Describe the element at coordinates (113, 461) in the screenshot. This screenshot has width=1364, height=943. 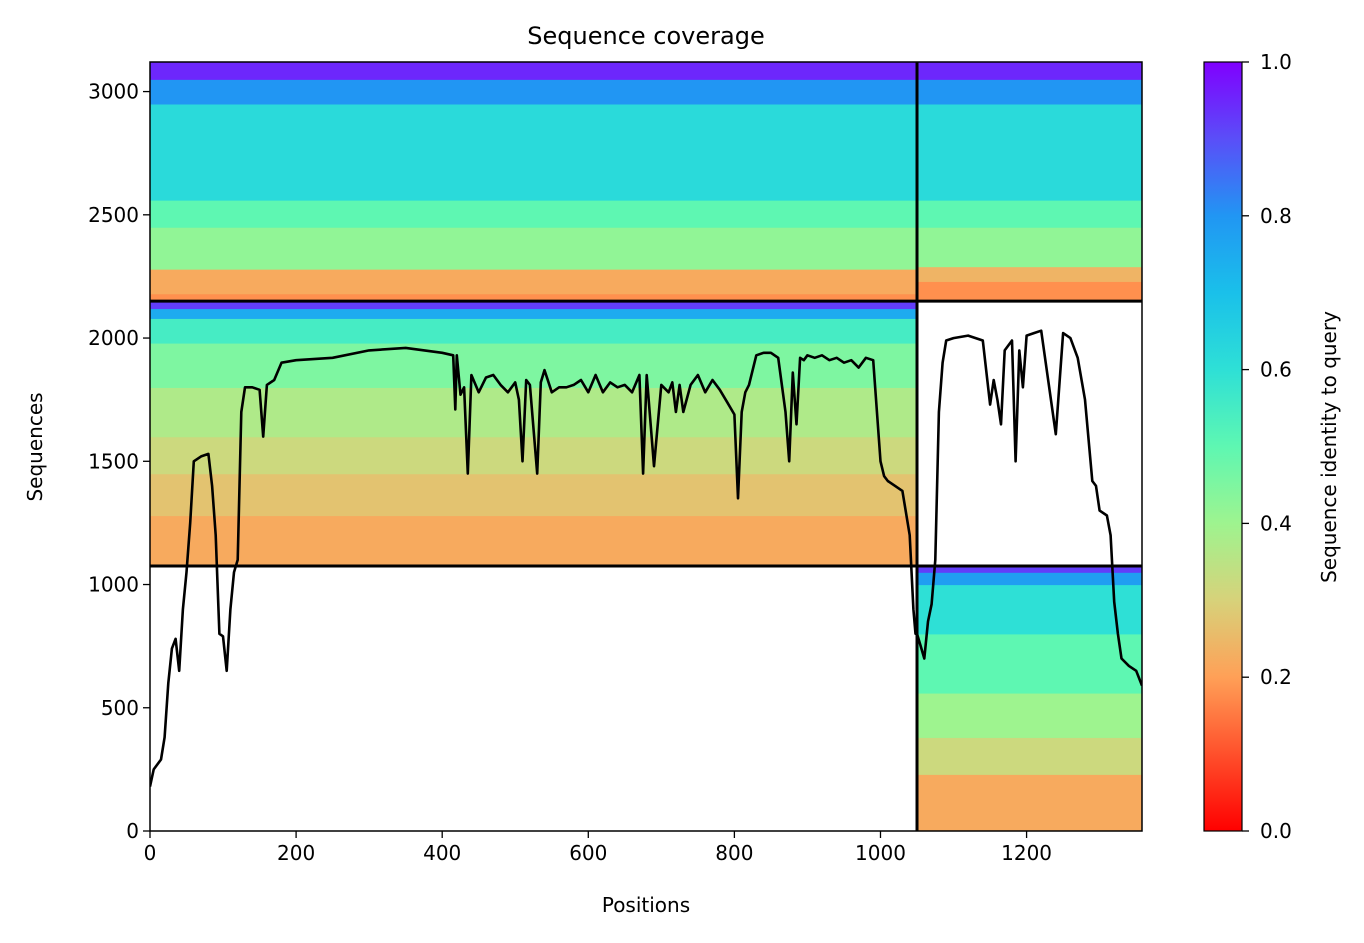
I see `y-tick-label: 1500` at that location.